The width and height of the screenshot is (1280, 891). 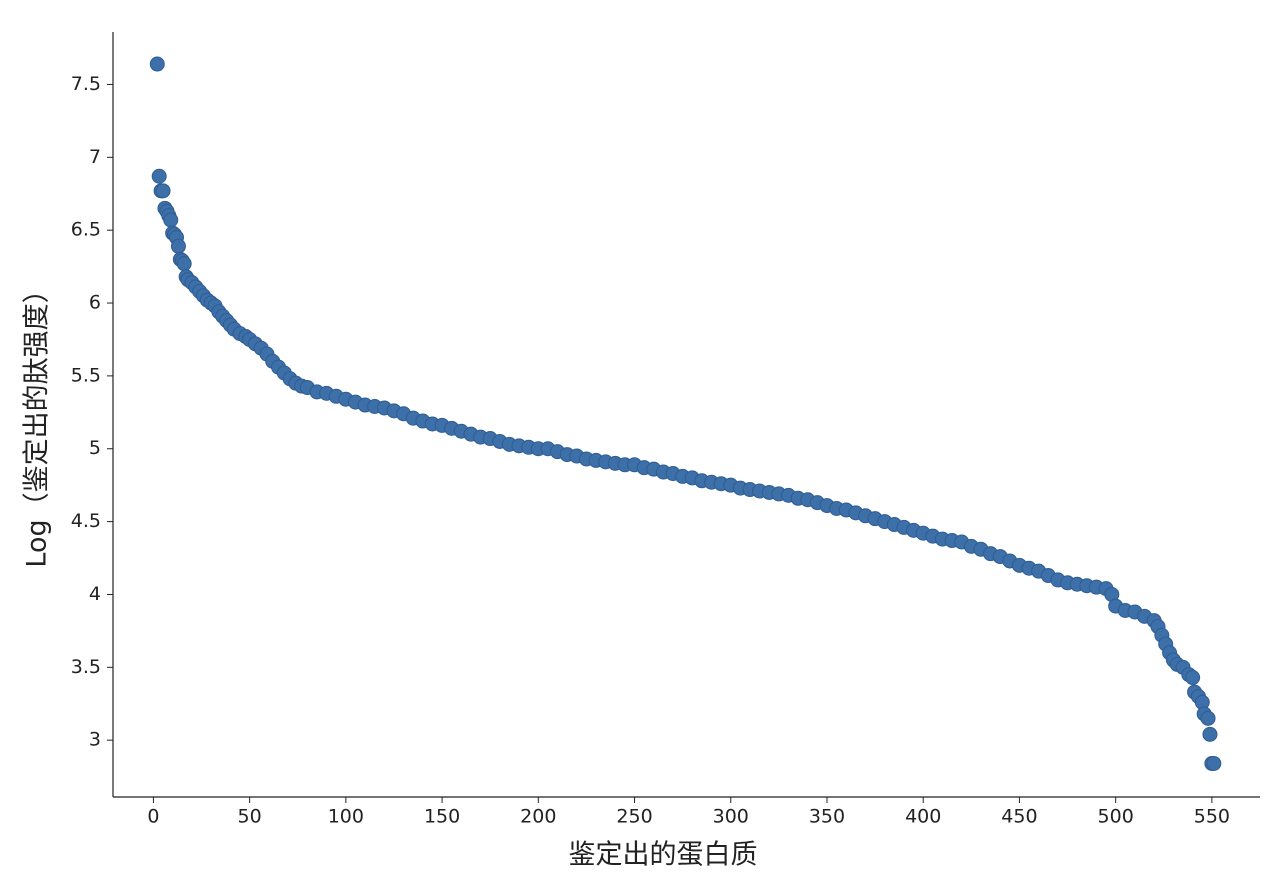 I want to click on y-tick-label: 5, so click(x=95, y=448).